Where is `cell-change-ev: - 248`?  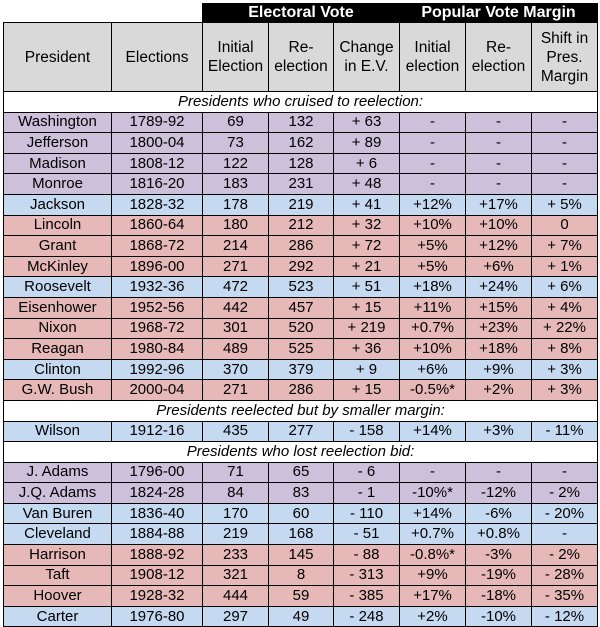
cell-change-ev: - 248 is located at coordinates (366, 616).